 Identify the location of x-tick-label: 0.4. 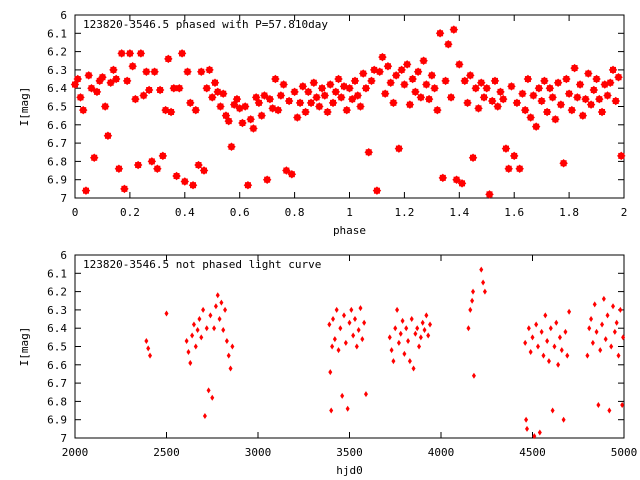
(185, 212).